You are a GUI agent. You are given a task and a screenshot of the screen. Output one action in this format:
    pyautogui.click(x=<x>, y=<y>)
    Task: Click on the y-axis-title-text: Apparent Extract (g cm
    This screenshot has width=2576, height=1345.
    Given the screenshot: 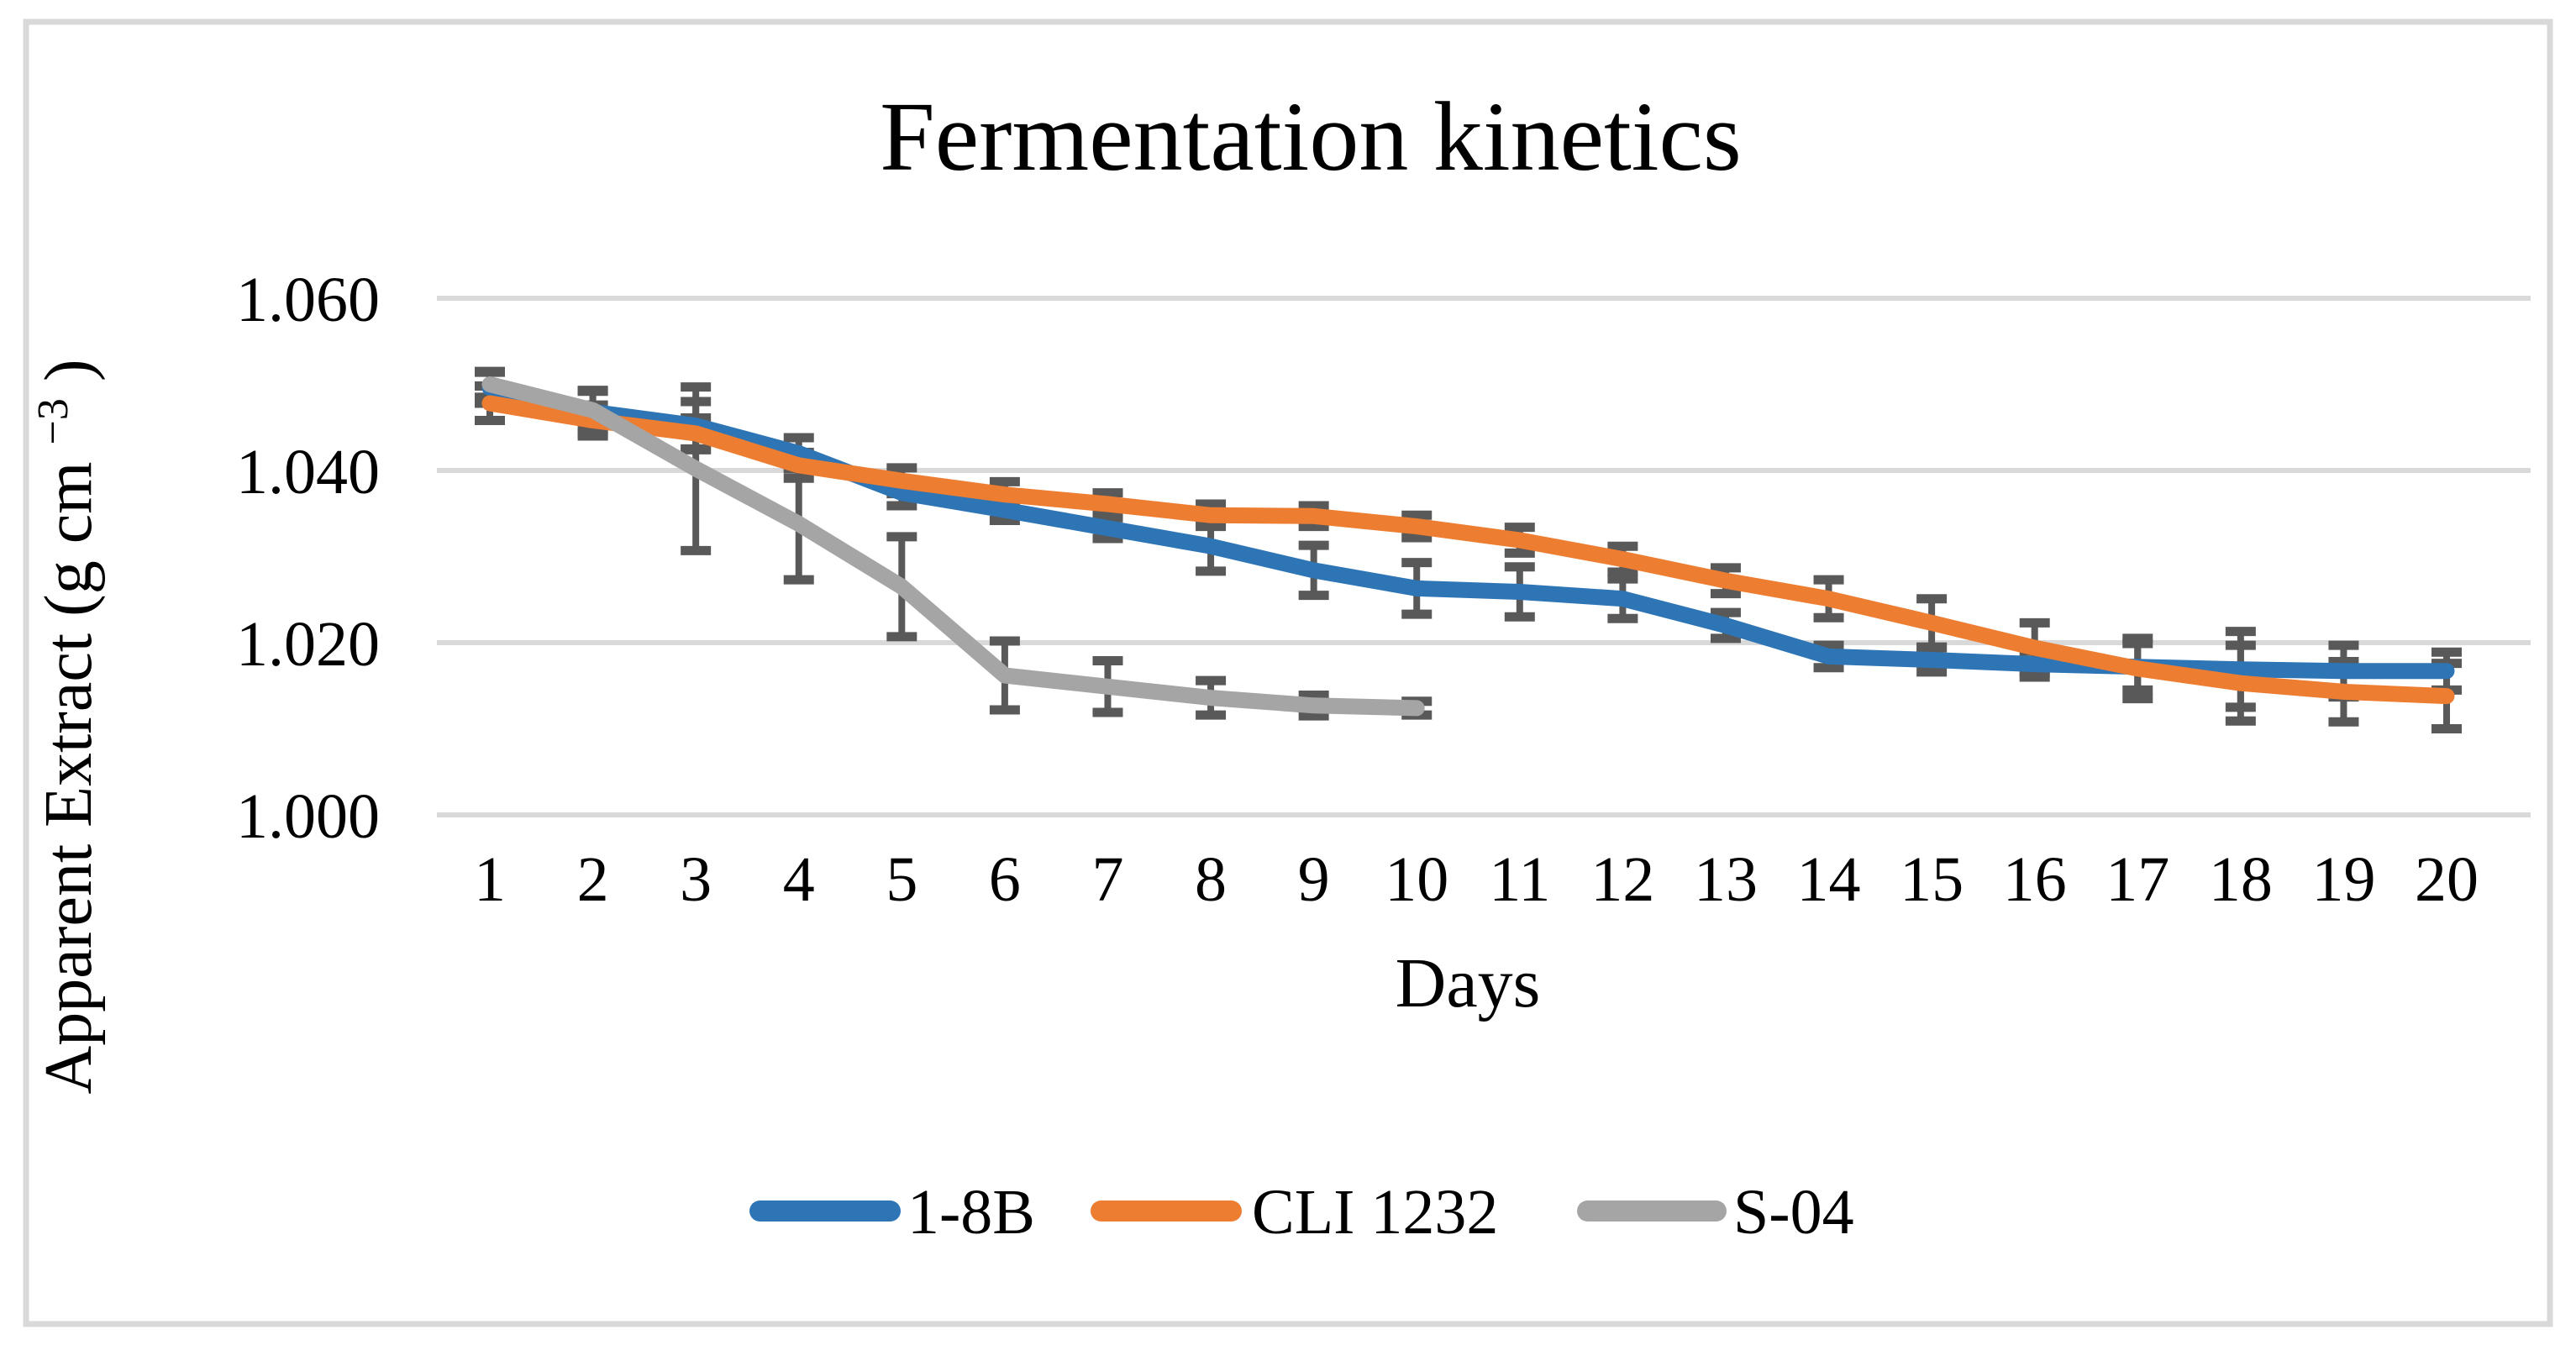 What is the action you would take?
    pyautogui.click(x=69, y=777)
    